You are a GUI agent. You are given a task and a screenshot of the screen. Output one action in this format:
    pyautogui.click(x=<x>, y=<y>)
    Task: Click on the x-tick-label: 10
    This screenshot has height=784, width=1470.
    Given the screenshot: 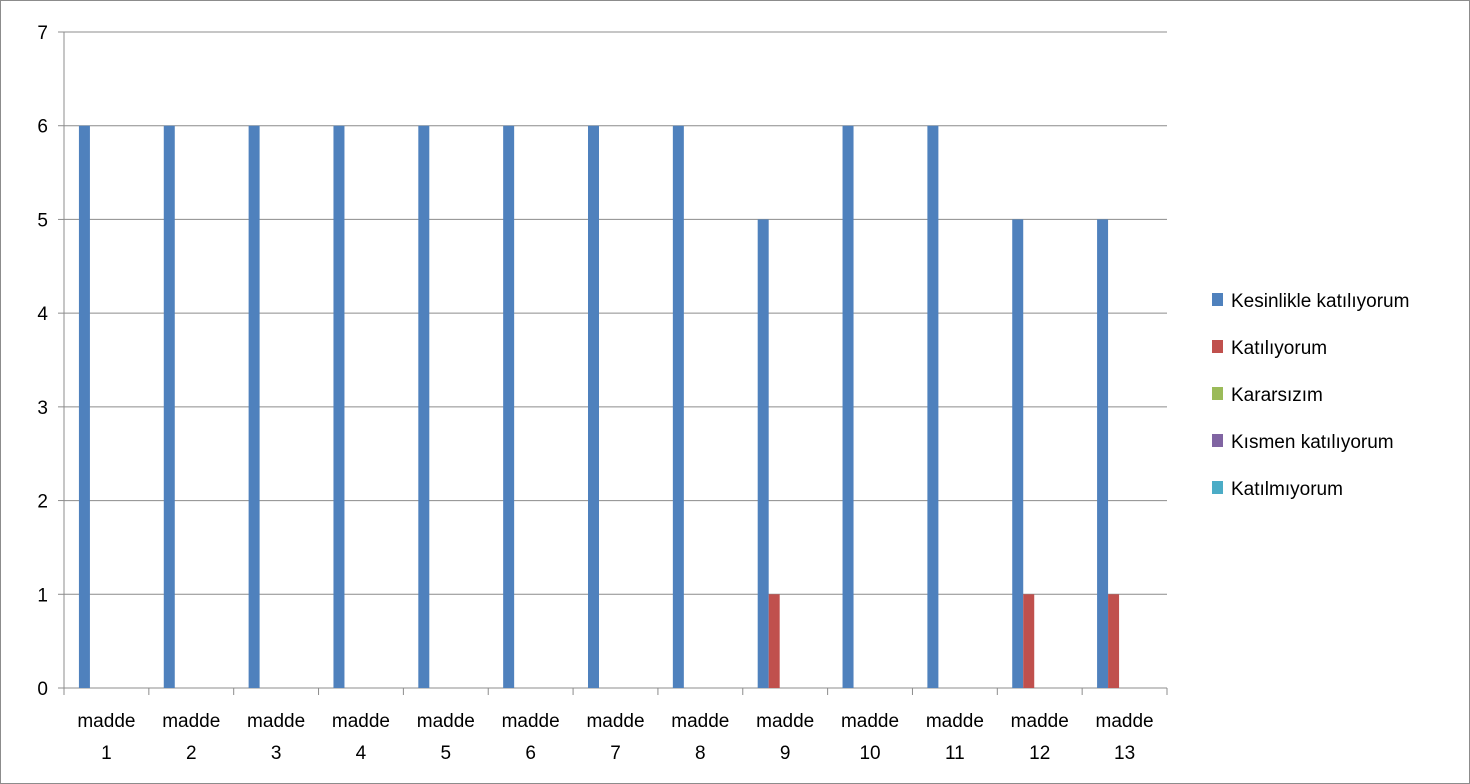 What is the action you would take?
    pyautogui.click(x=869, y=753)
    